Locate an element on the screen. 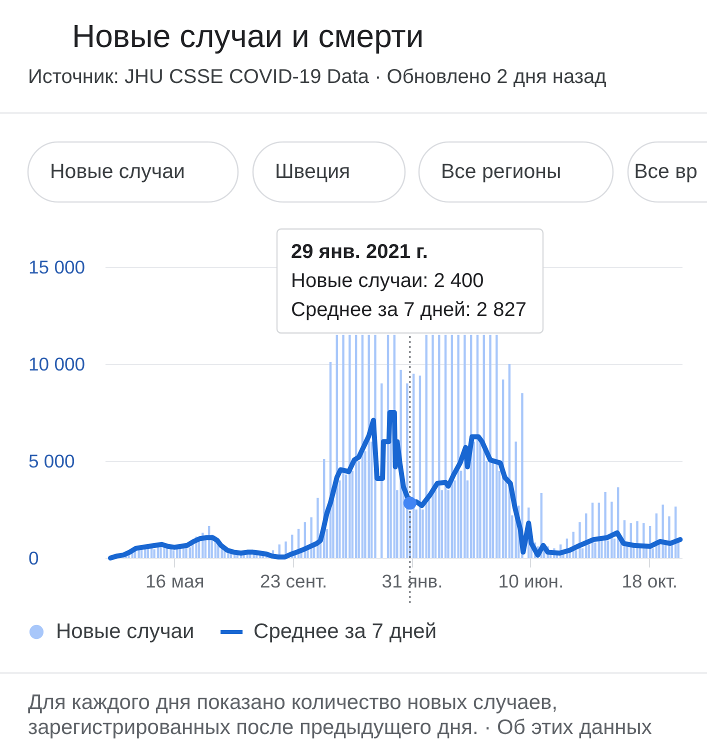  text: Все регионы is located at coordinates (501, 171).